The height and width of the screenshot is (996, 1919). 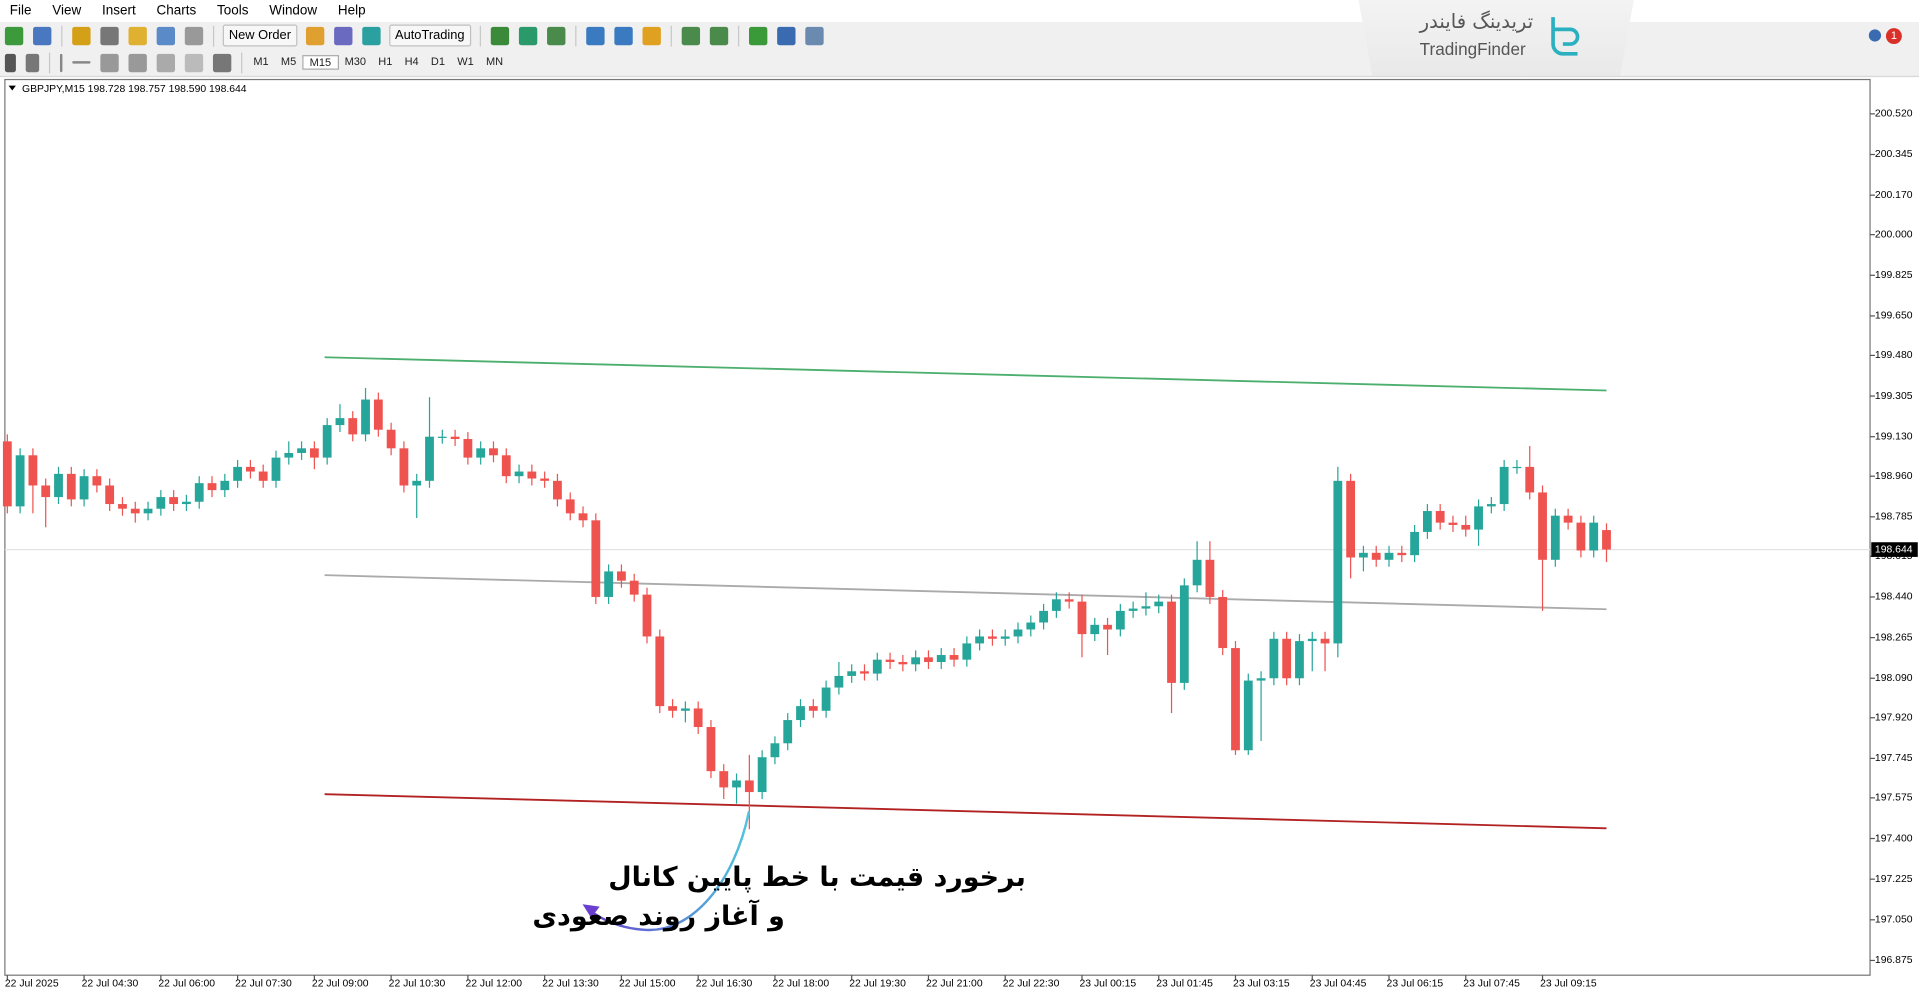 What do you see at coordinates (355, 61) in the screenshot?
I see `timeframe-button: M30` at bounding box center [355, 61].